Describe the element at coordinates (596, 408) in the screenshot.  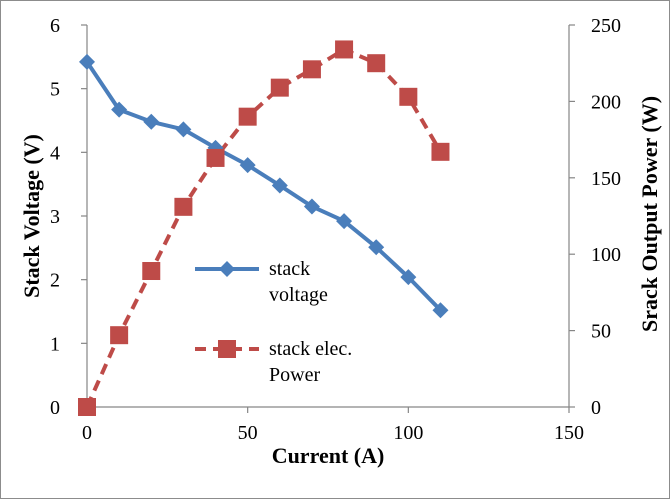
I see `y2-tick-label: 0` at that location.